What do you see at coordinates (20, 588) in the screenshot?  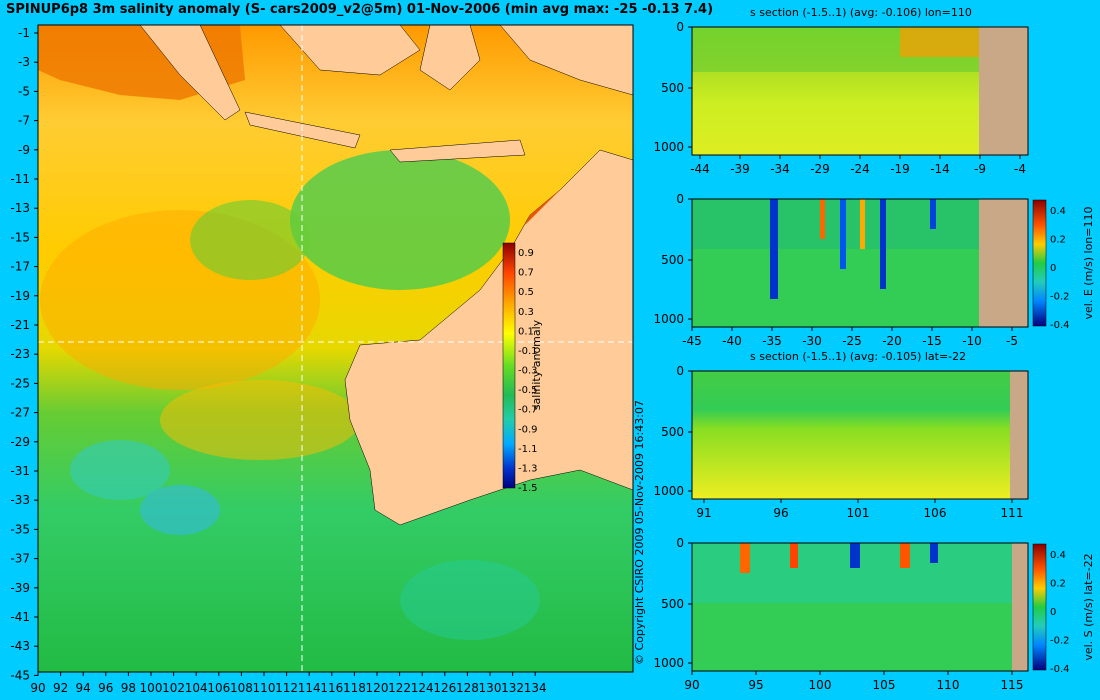 I see `lat-tick-label: -39` at bounding box center [20, 588].